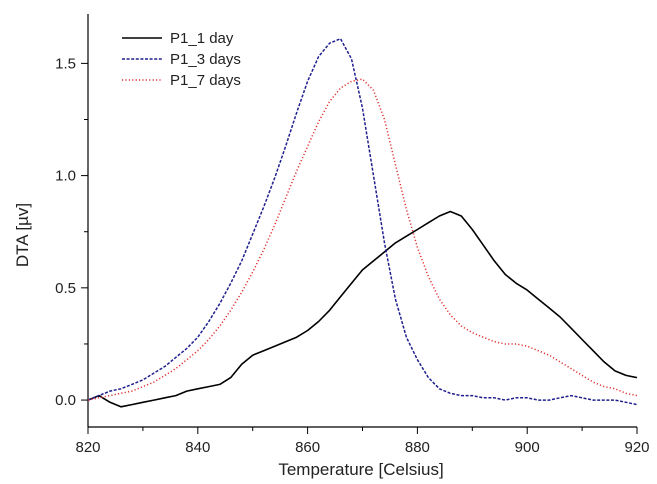  What do you see at coordinates (307, 447) in the screenshot?
I see `x-tick-label: 860` at bounding box center [307, 447].